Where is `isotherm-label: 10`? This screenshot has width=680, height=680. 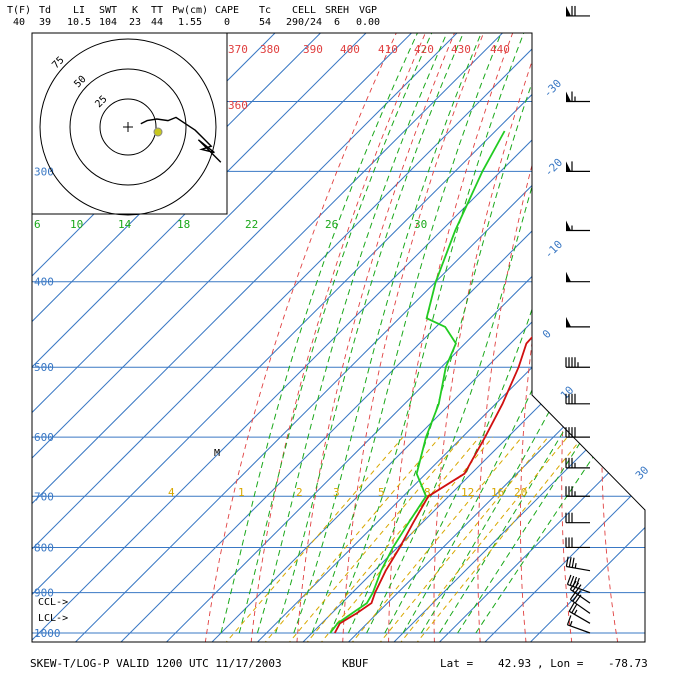
isotherm-label: 10 is located at coordinates (567, 393).